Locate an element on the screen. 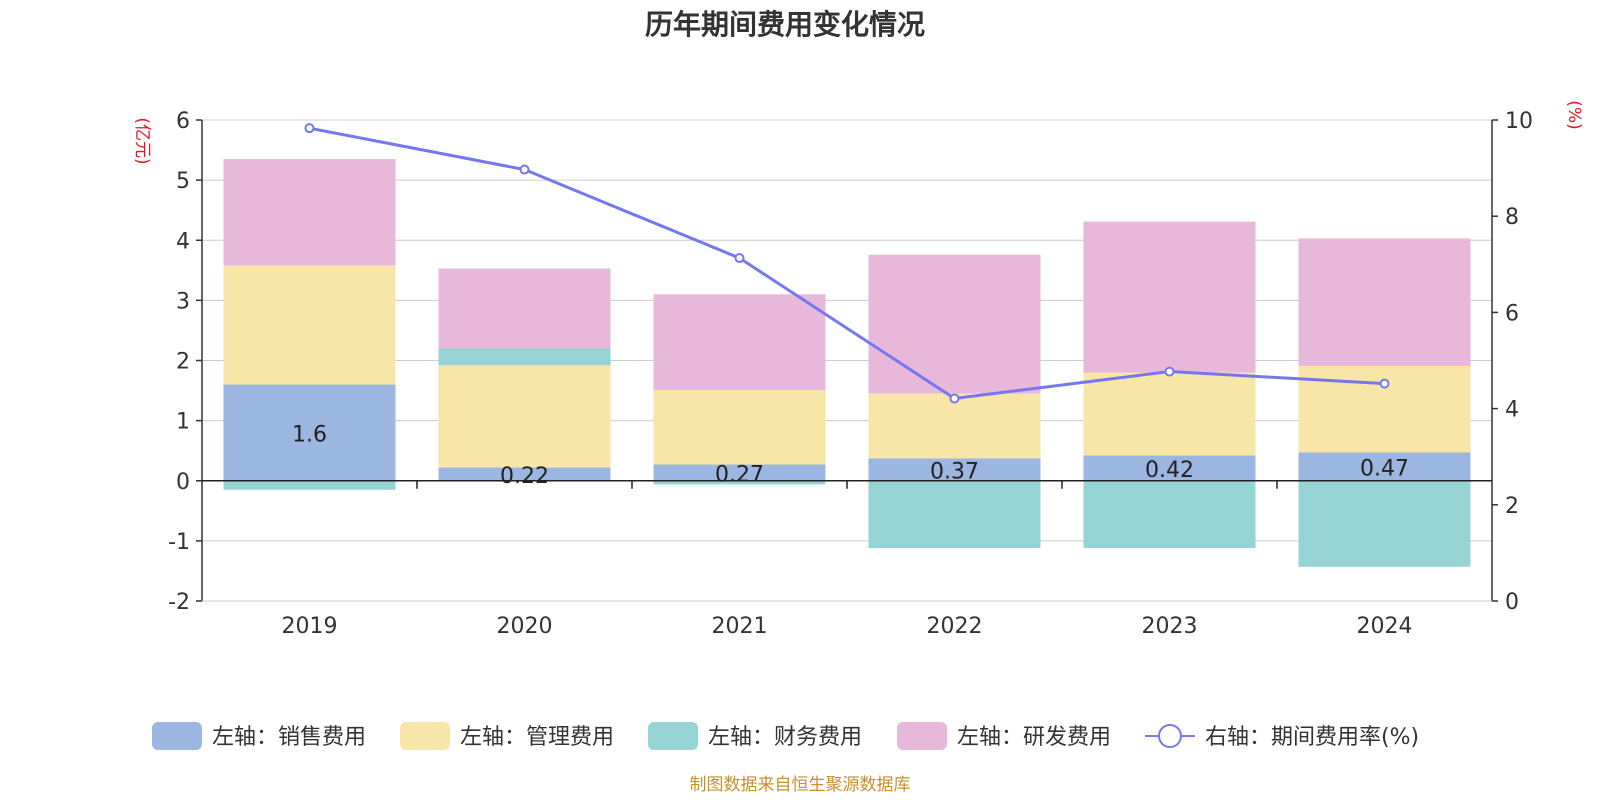  bar-data-label: 0.22 is located at coordinates (524, 476).